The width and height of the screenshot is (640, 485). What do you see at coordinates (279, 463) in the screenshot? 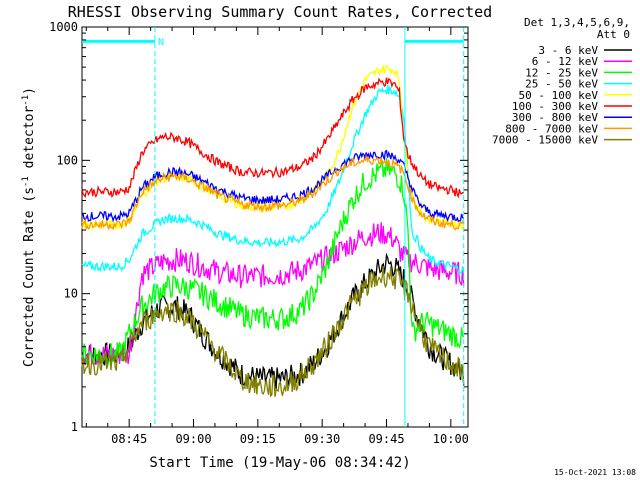
I see `x-axis-label: Start Time (19-May-06 08:34:42)` at bounding box center [279, 463].